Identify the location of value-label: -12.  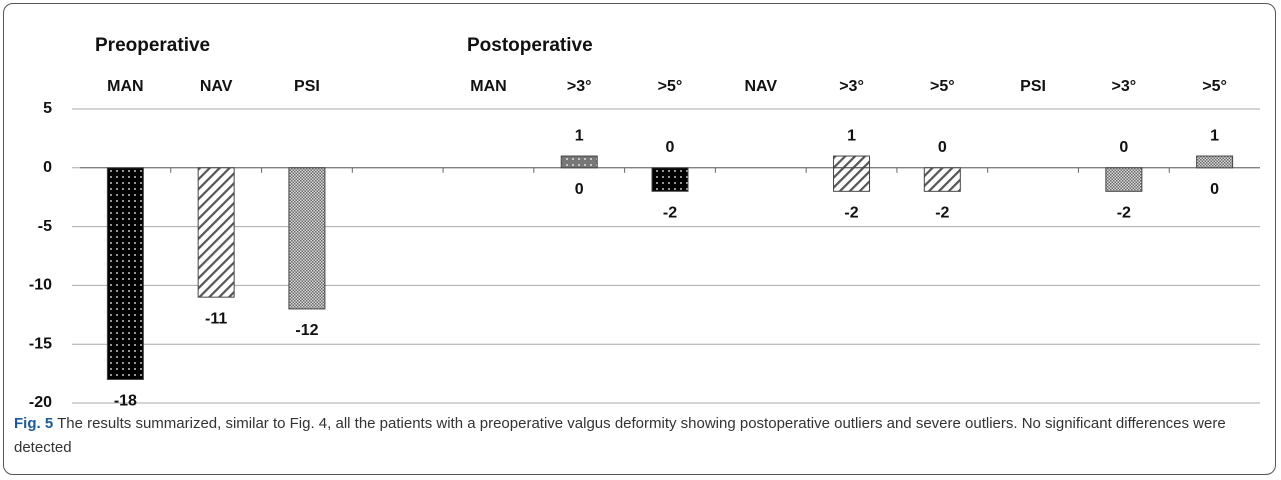
(306, 330).